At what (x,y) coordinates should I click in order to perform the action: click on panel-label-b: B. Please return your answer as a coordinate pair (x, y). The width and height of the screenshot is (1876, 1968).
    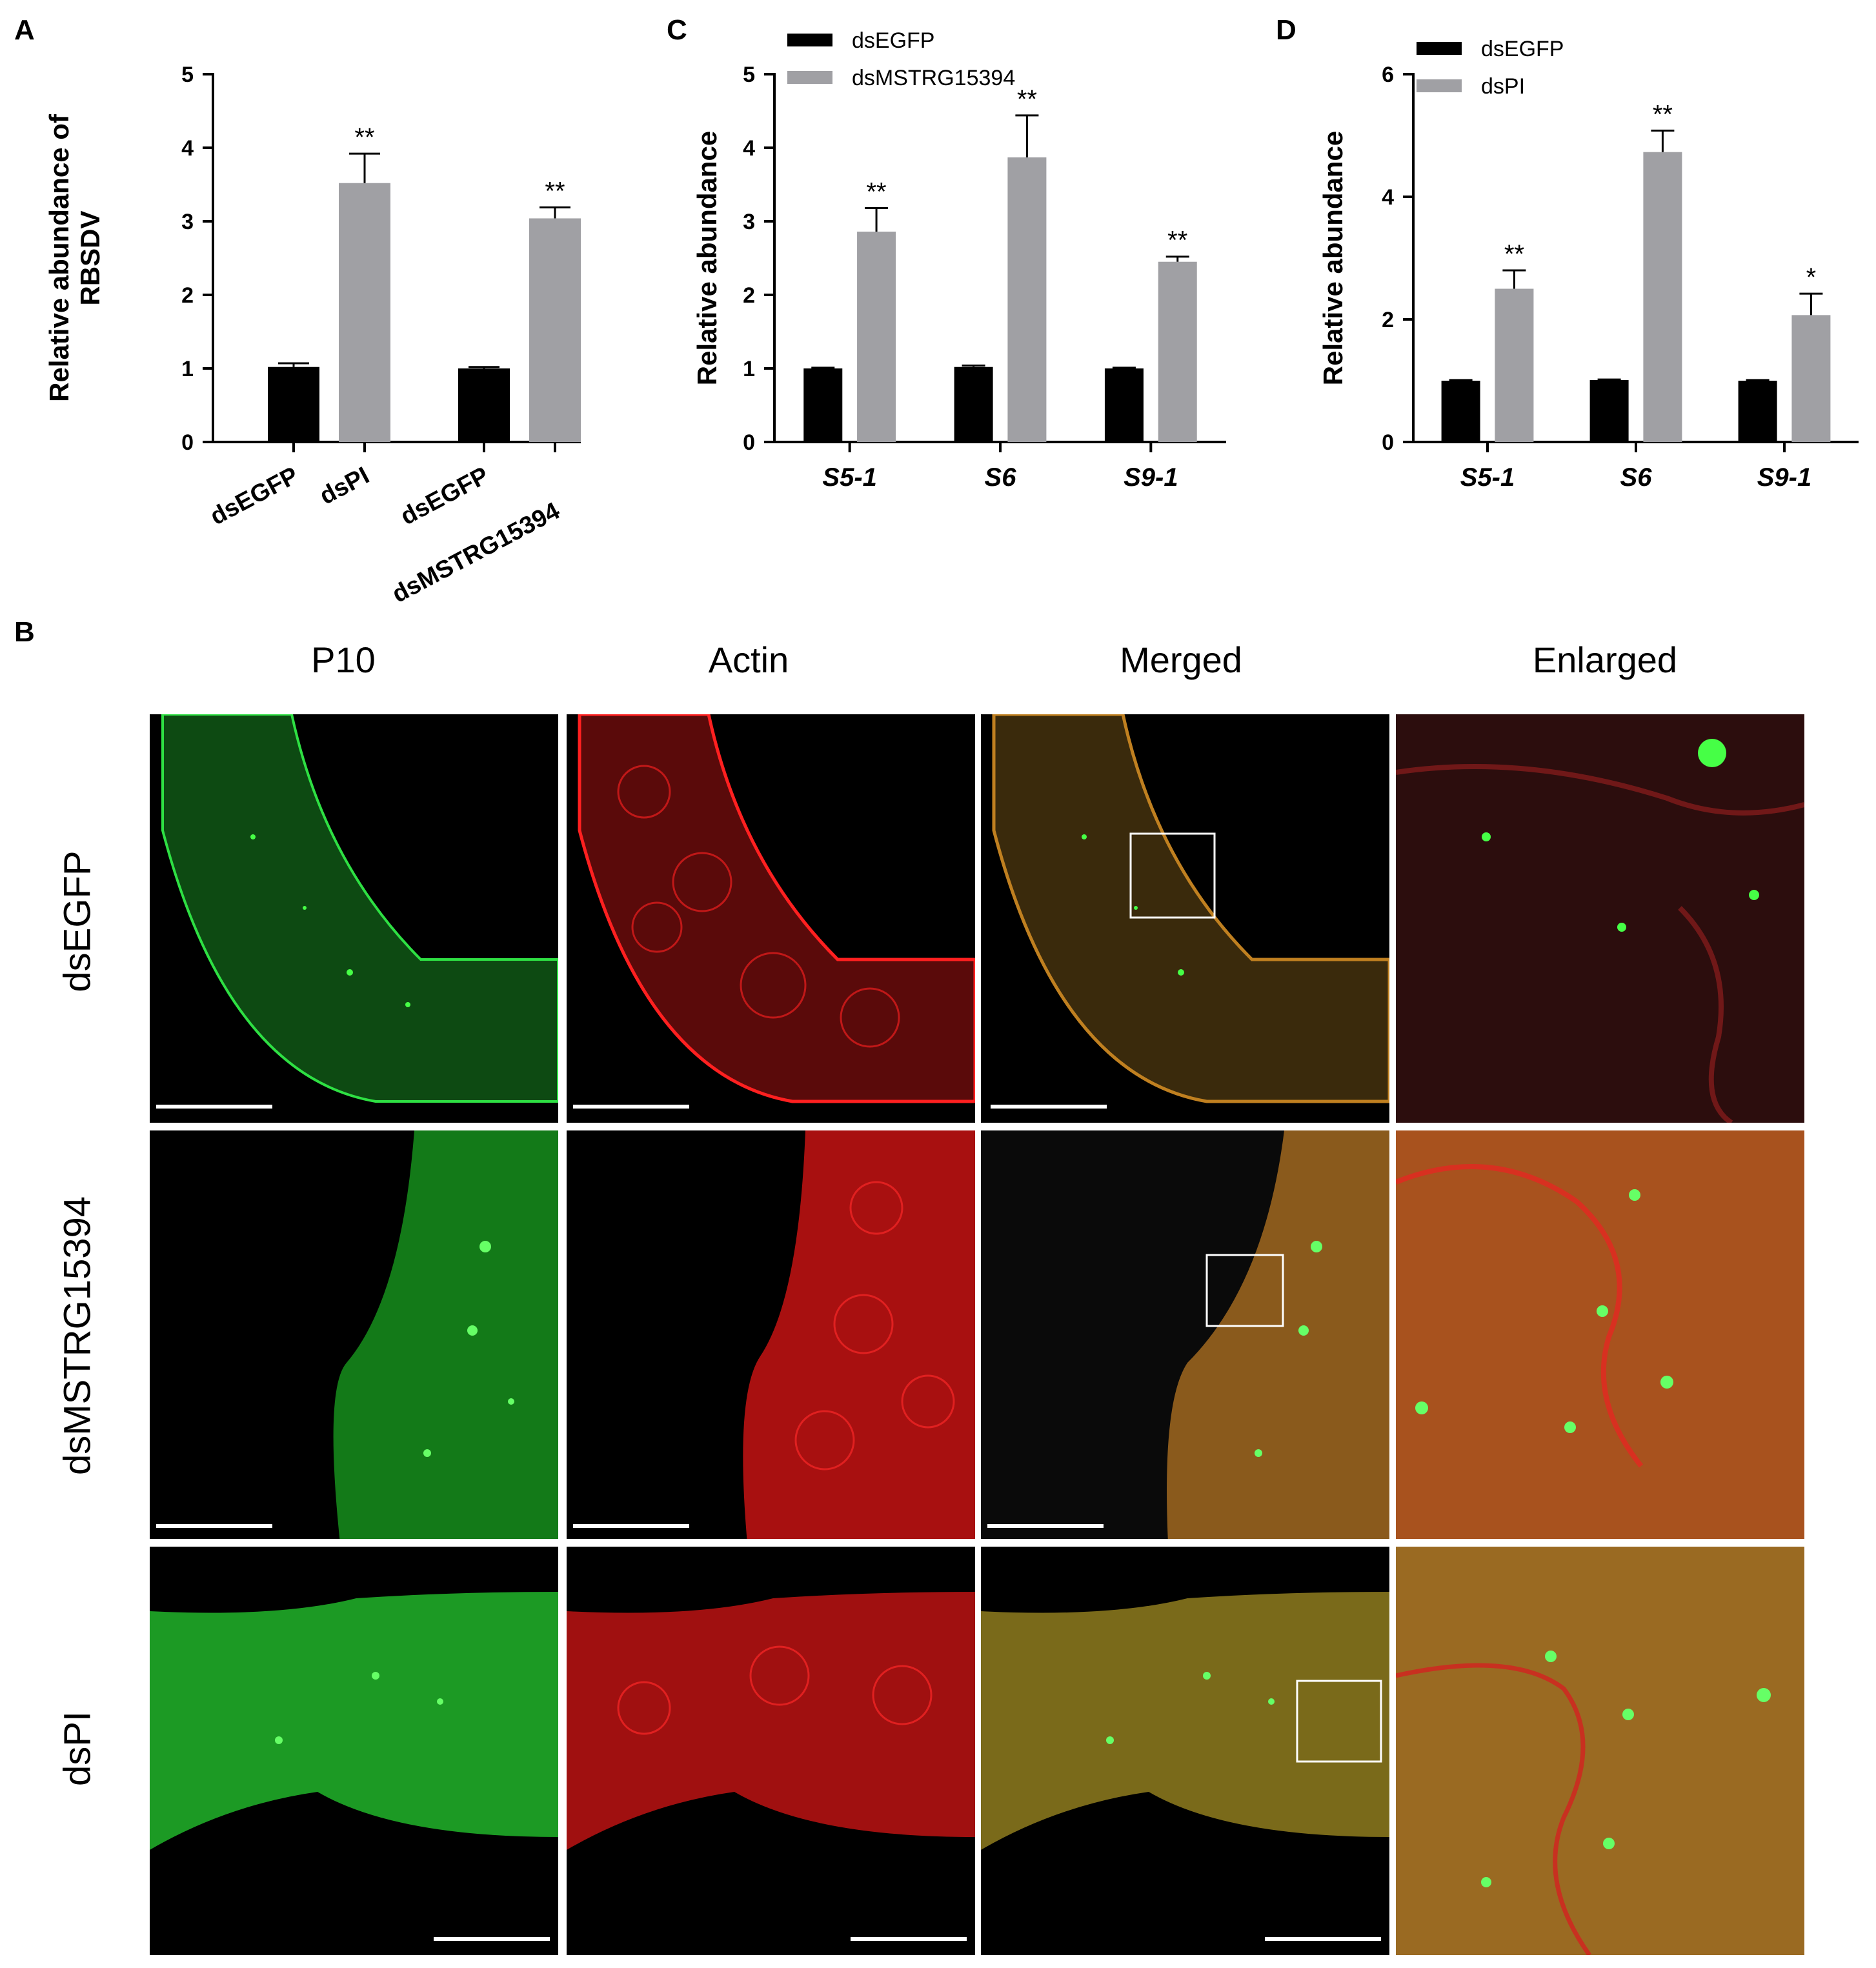
    Looking at the image, I should click on (24, 632).